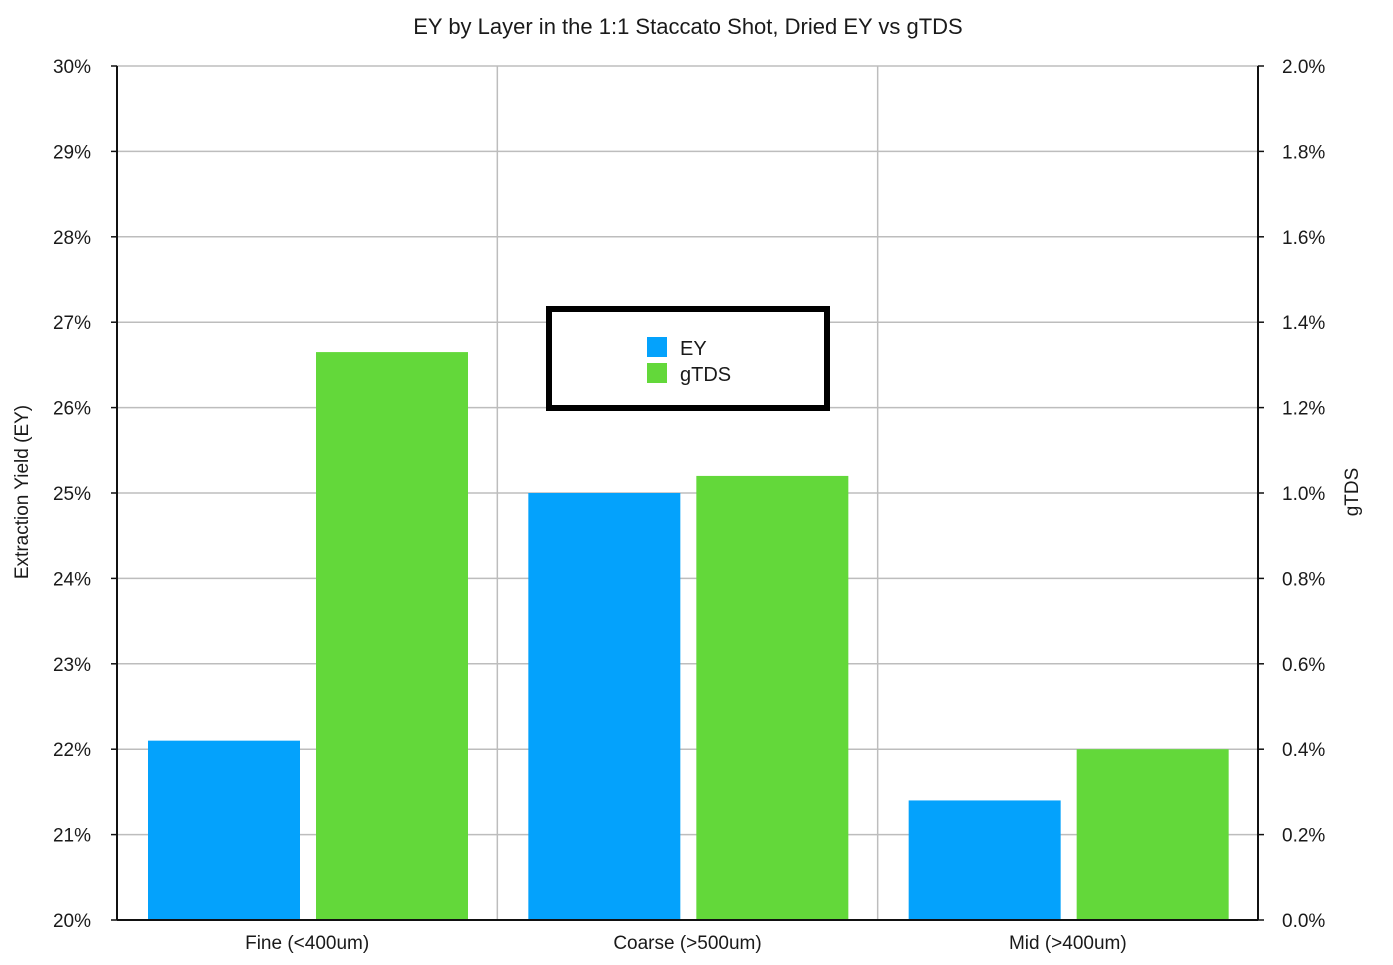 The image size is (1393, 965). I want to click on y-left-tick-label-3: 23%, so click(72, 665).